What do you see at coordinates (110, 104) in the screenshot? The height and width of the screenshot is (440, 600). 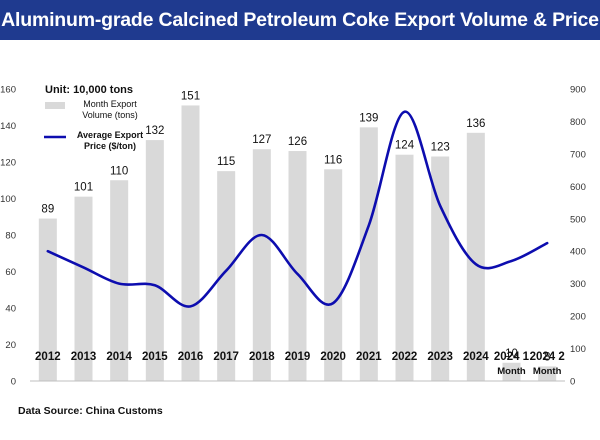 I see `legend-bar-label: Month Export` at bounding box center [110, 104].